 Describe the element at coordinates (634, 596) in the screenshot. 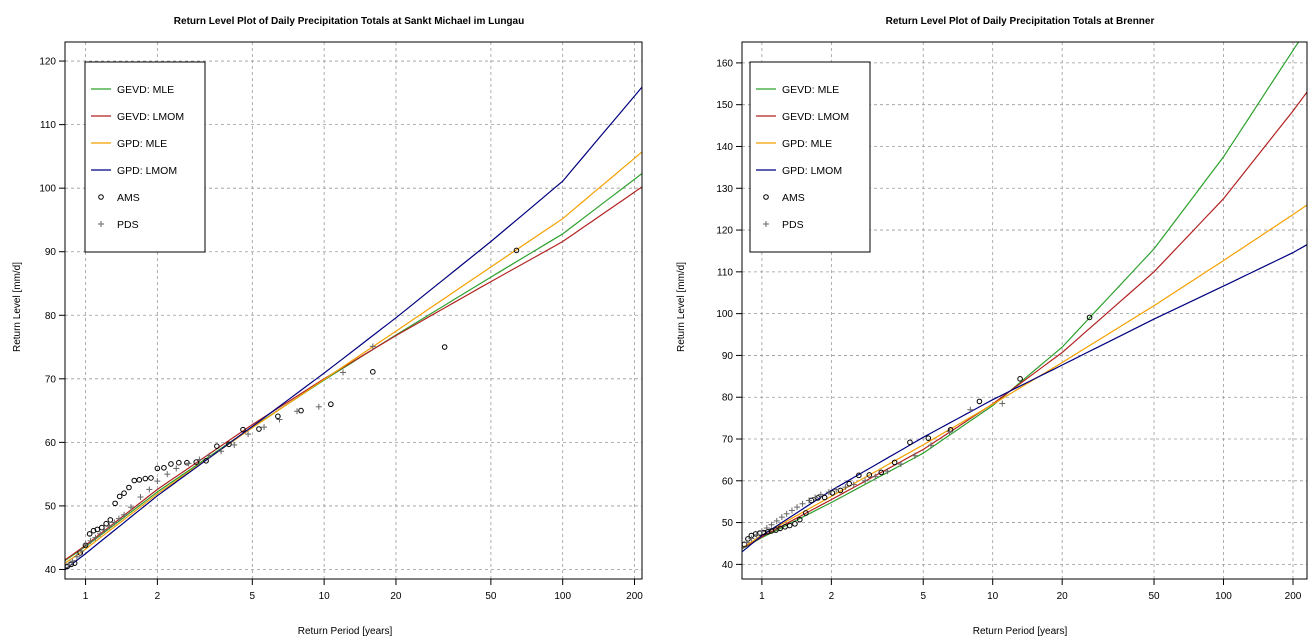

I see `x-tick-label: 200` at that location.